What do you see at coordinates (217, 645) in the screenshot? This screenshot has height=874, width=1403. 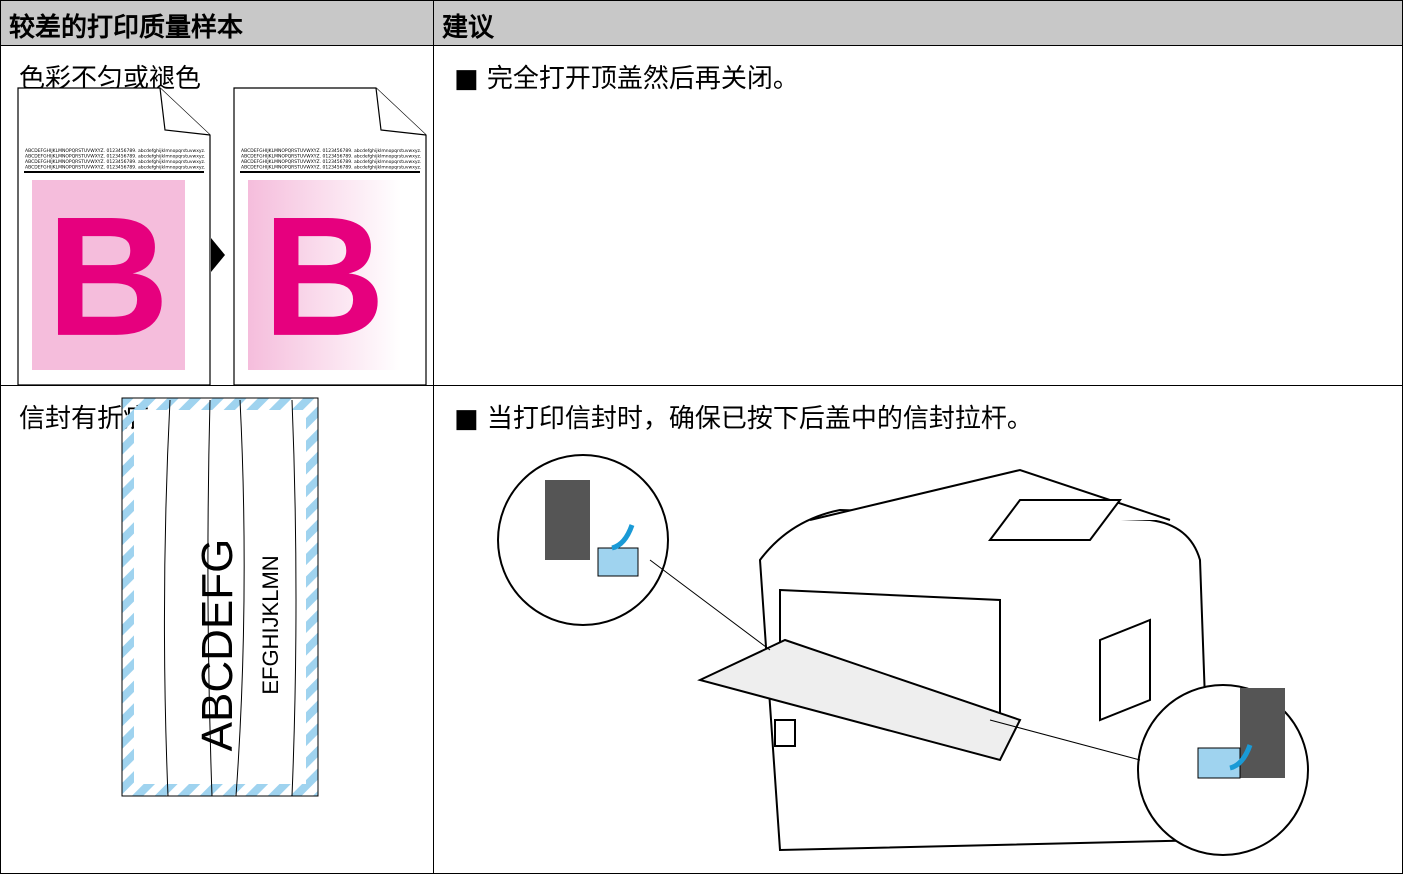 I see `envelope-text: ABCDEFG` at bounding box center [217, 645].